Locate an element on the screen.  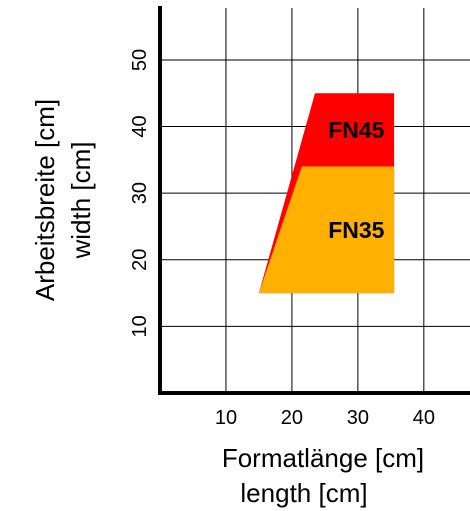
x-axis-title-line-2: length [cm] is located at coordinates (303, 493).